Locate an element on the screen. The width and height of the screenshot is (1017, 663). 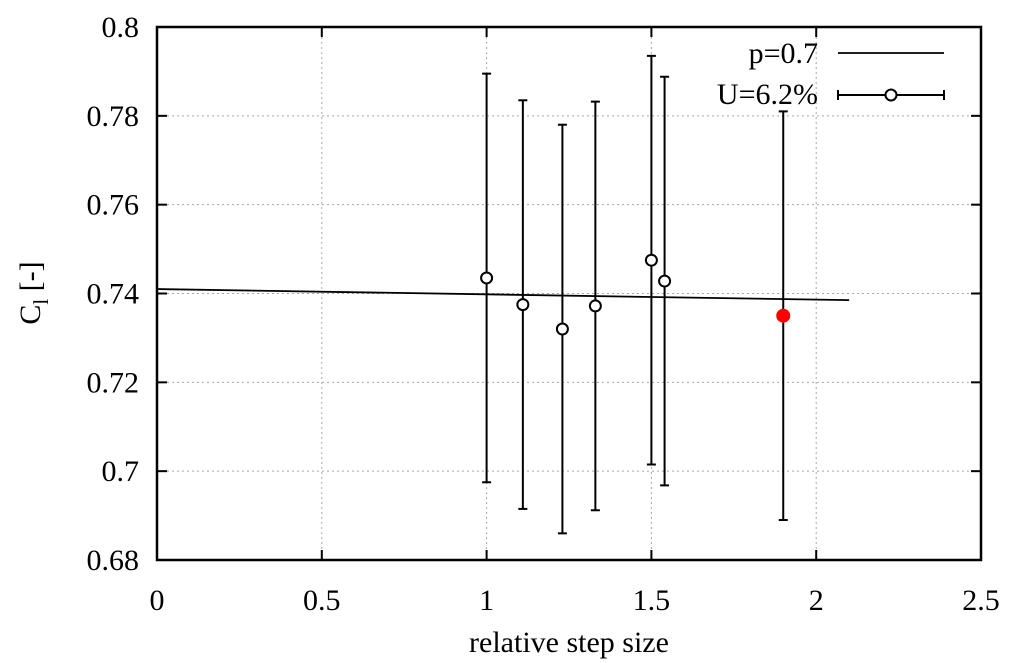
y-tick-label: 0.8 is located at coordinates (121, 27).